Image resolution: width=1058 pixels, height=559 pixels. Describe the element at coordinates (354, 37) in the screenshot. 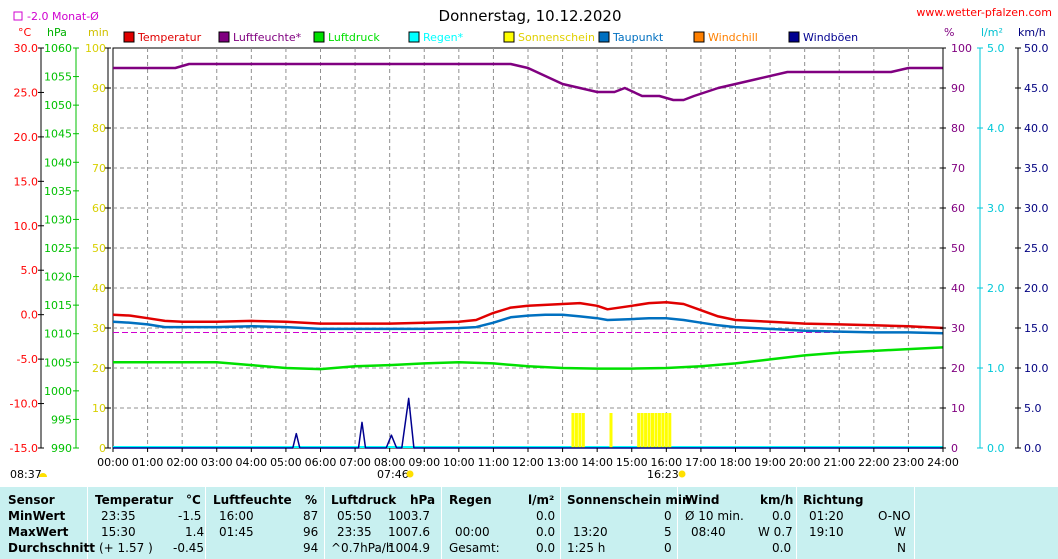

I see `legend-label: Luftdruck` at that location.